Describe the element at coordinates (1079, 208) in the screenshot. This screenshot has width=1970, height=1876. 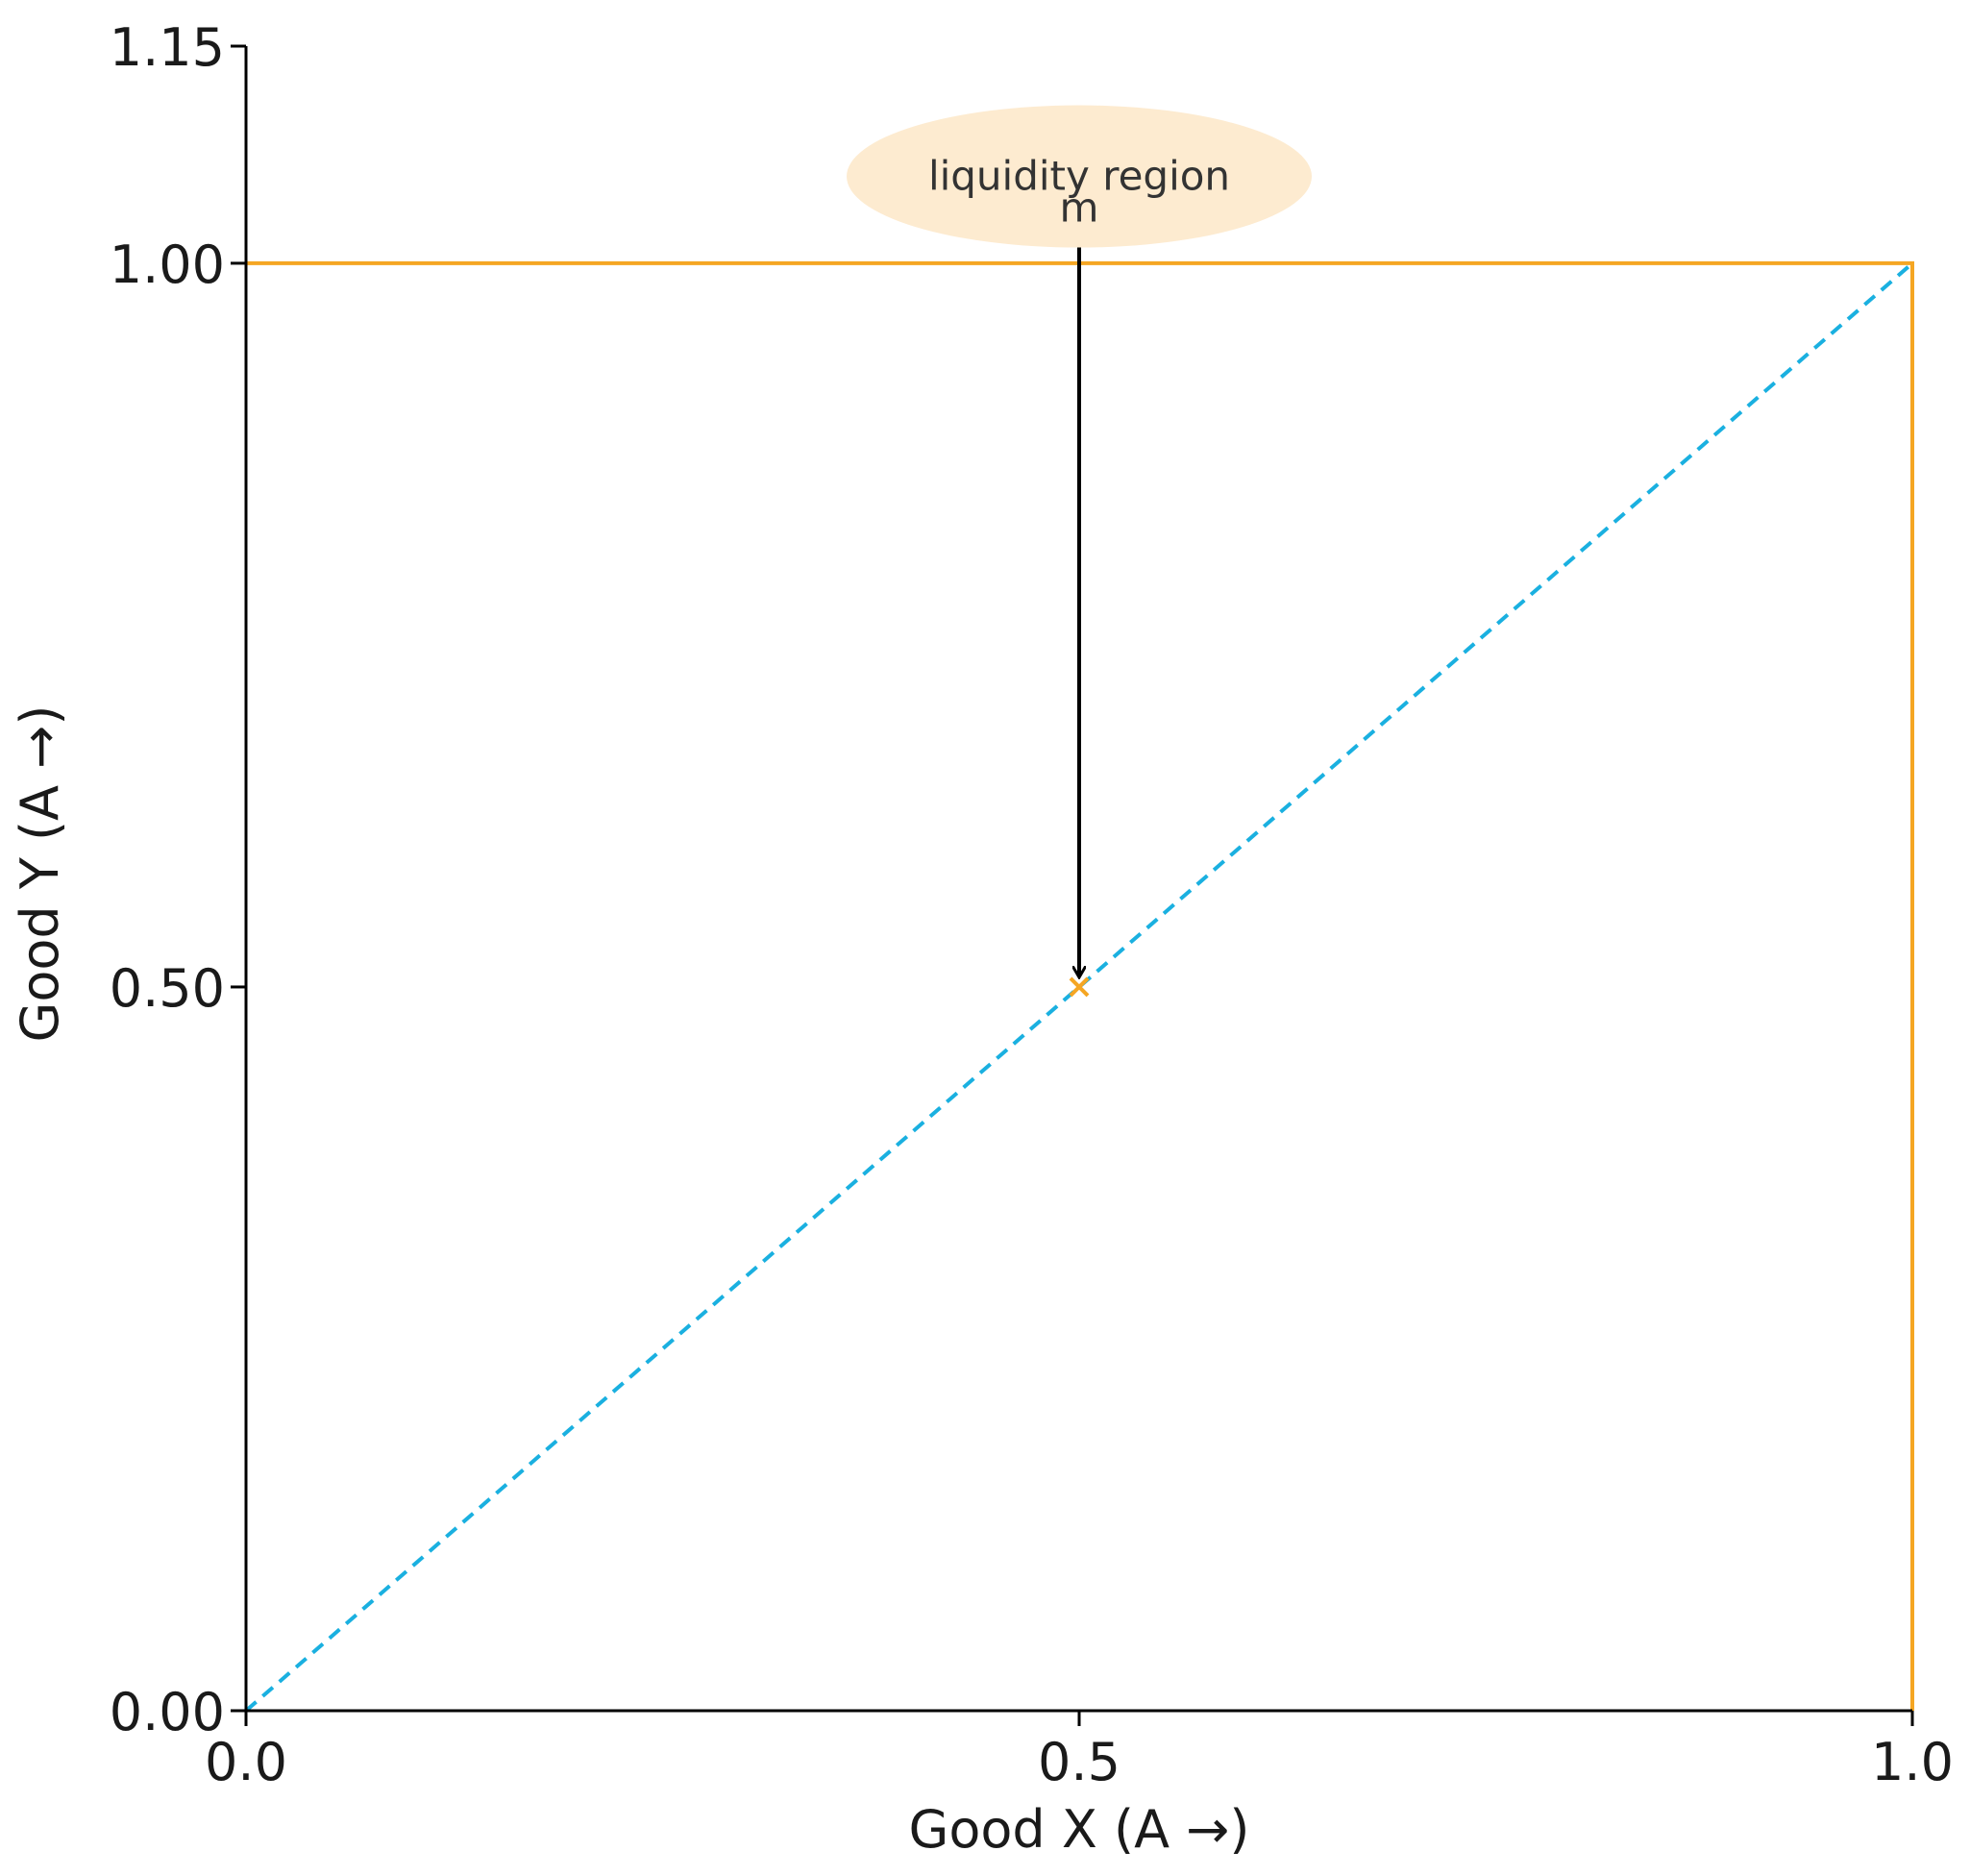
I see `annotation-text: m` at that location.